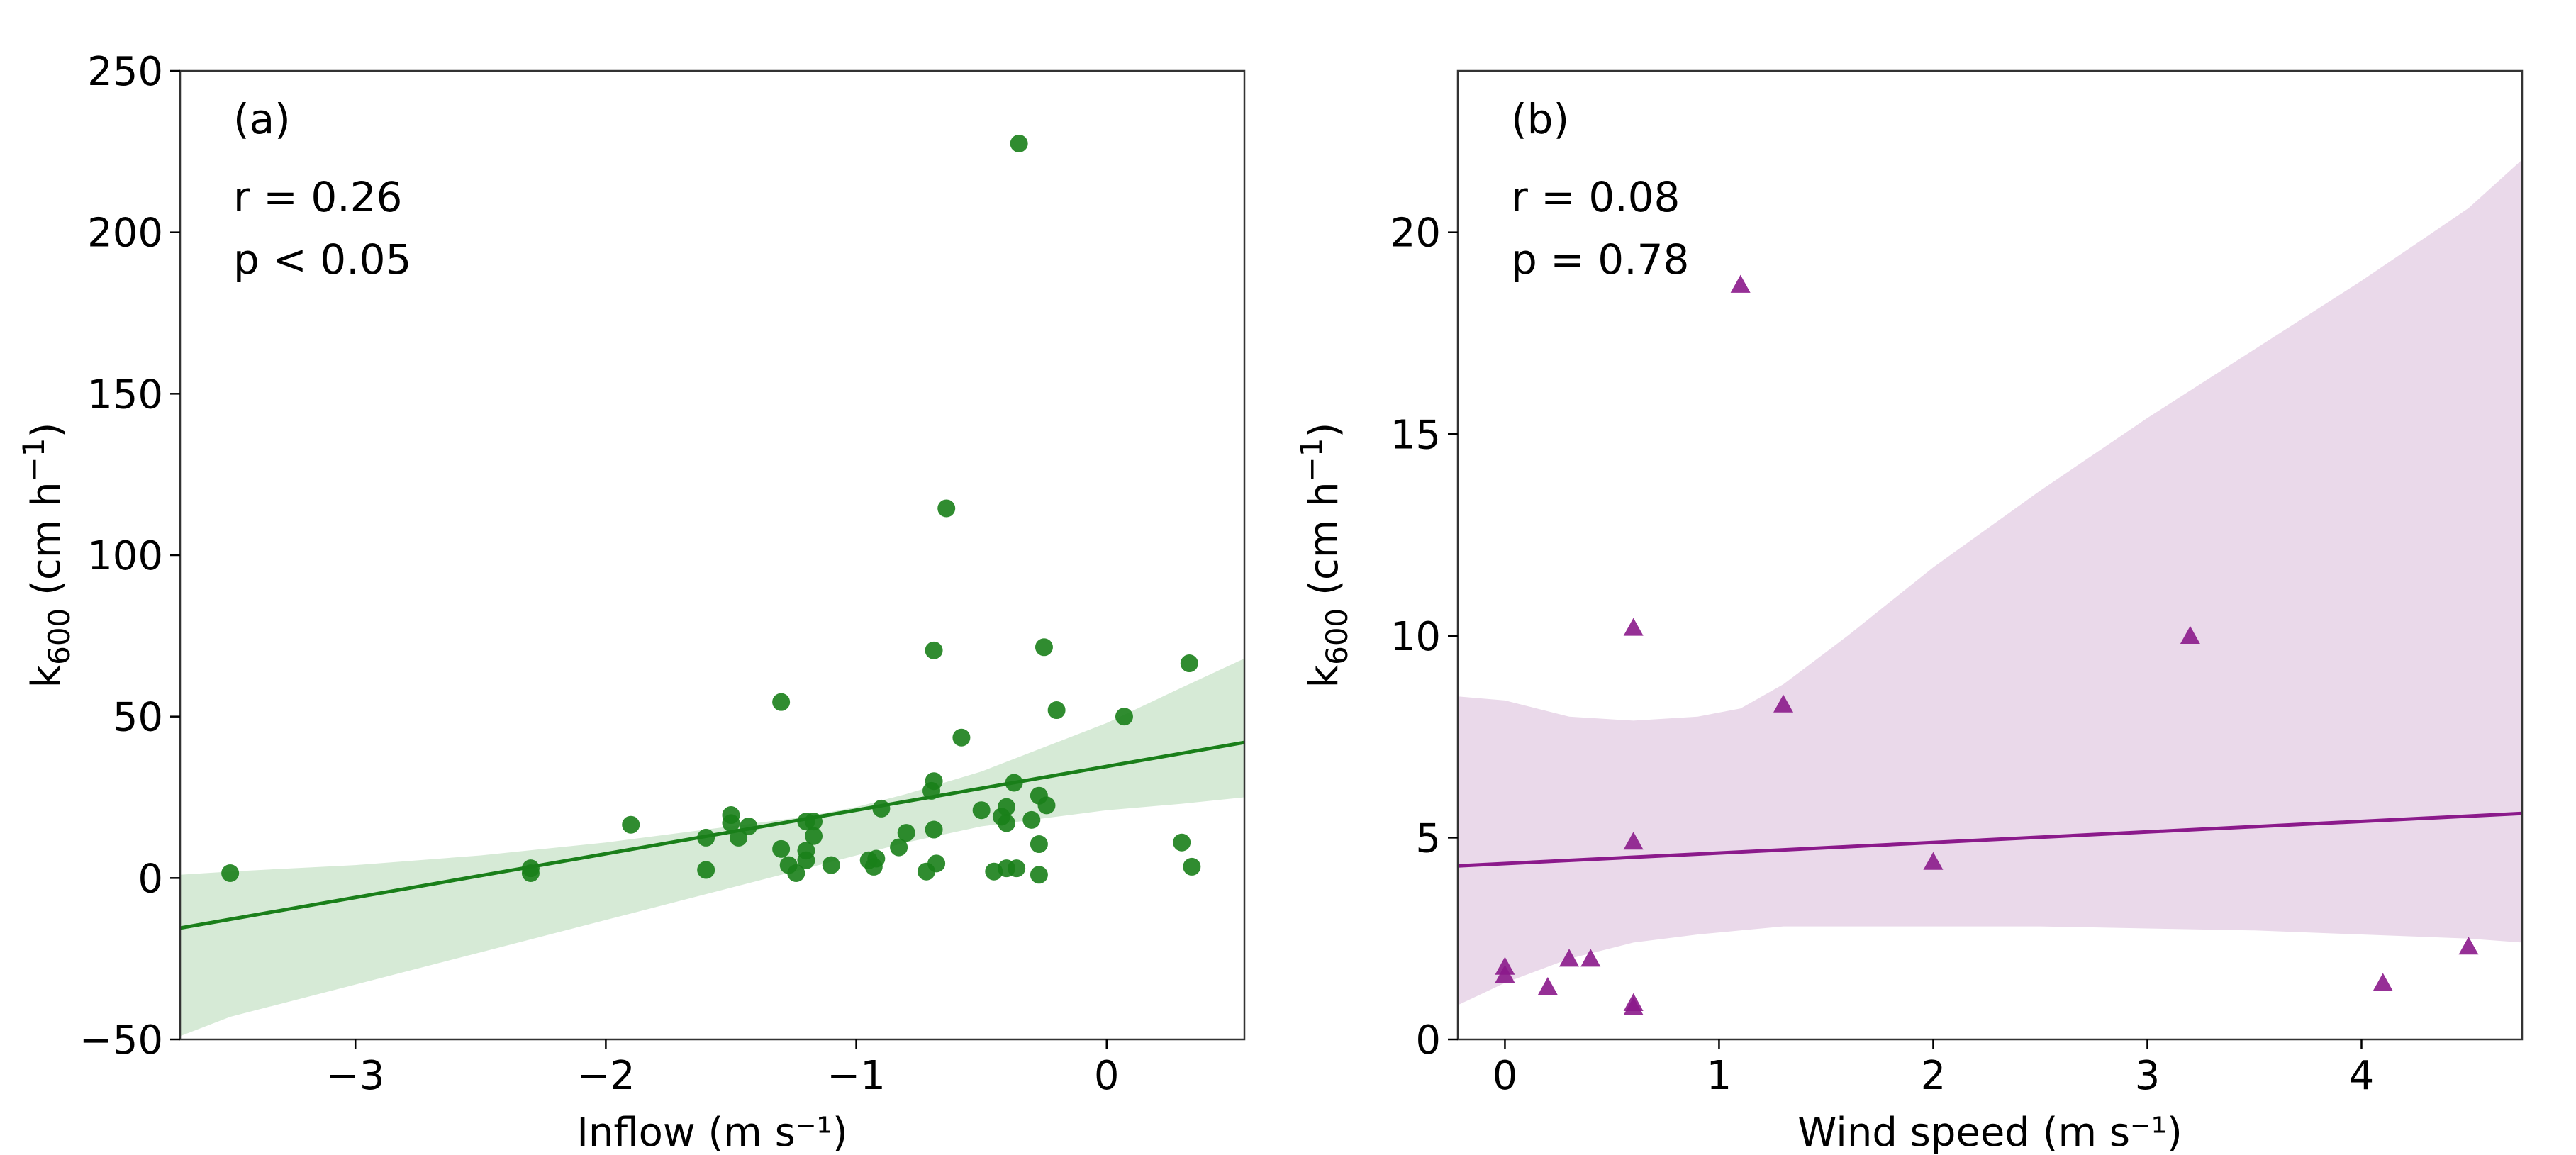  What do you see at coordinates (125, 234) in the screenshot?
I see `y-tick-label: 200` at bounding box center [125, 234].